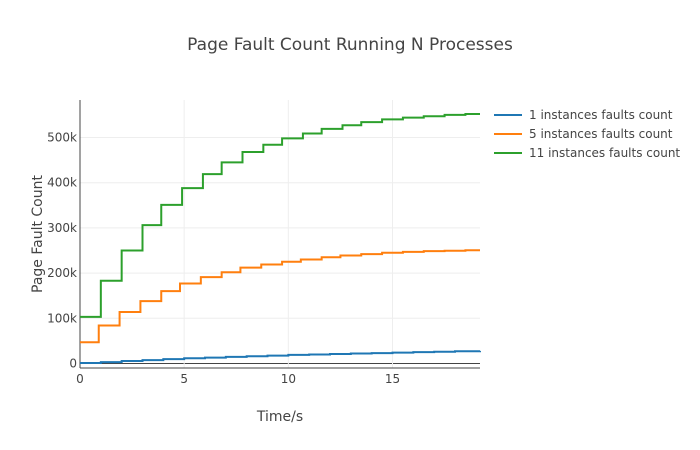 This screenshot has height=450, width=700. I want to click on x-tick-label: 10, so click(288, 379).